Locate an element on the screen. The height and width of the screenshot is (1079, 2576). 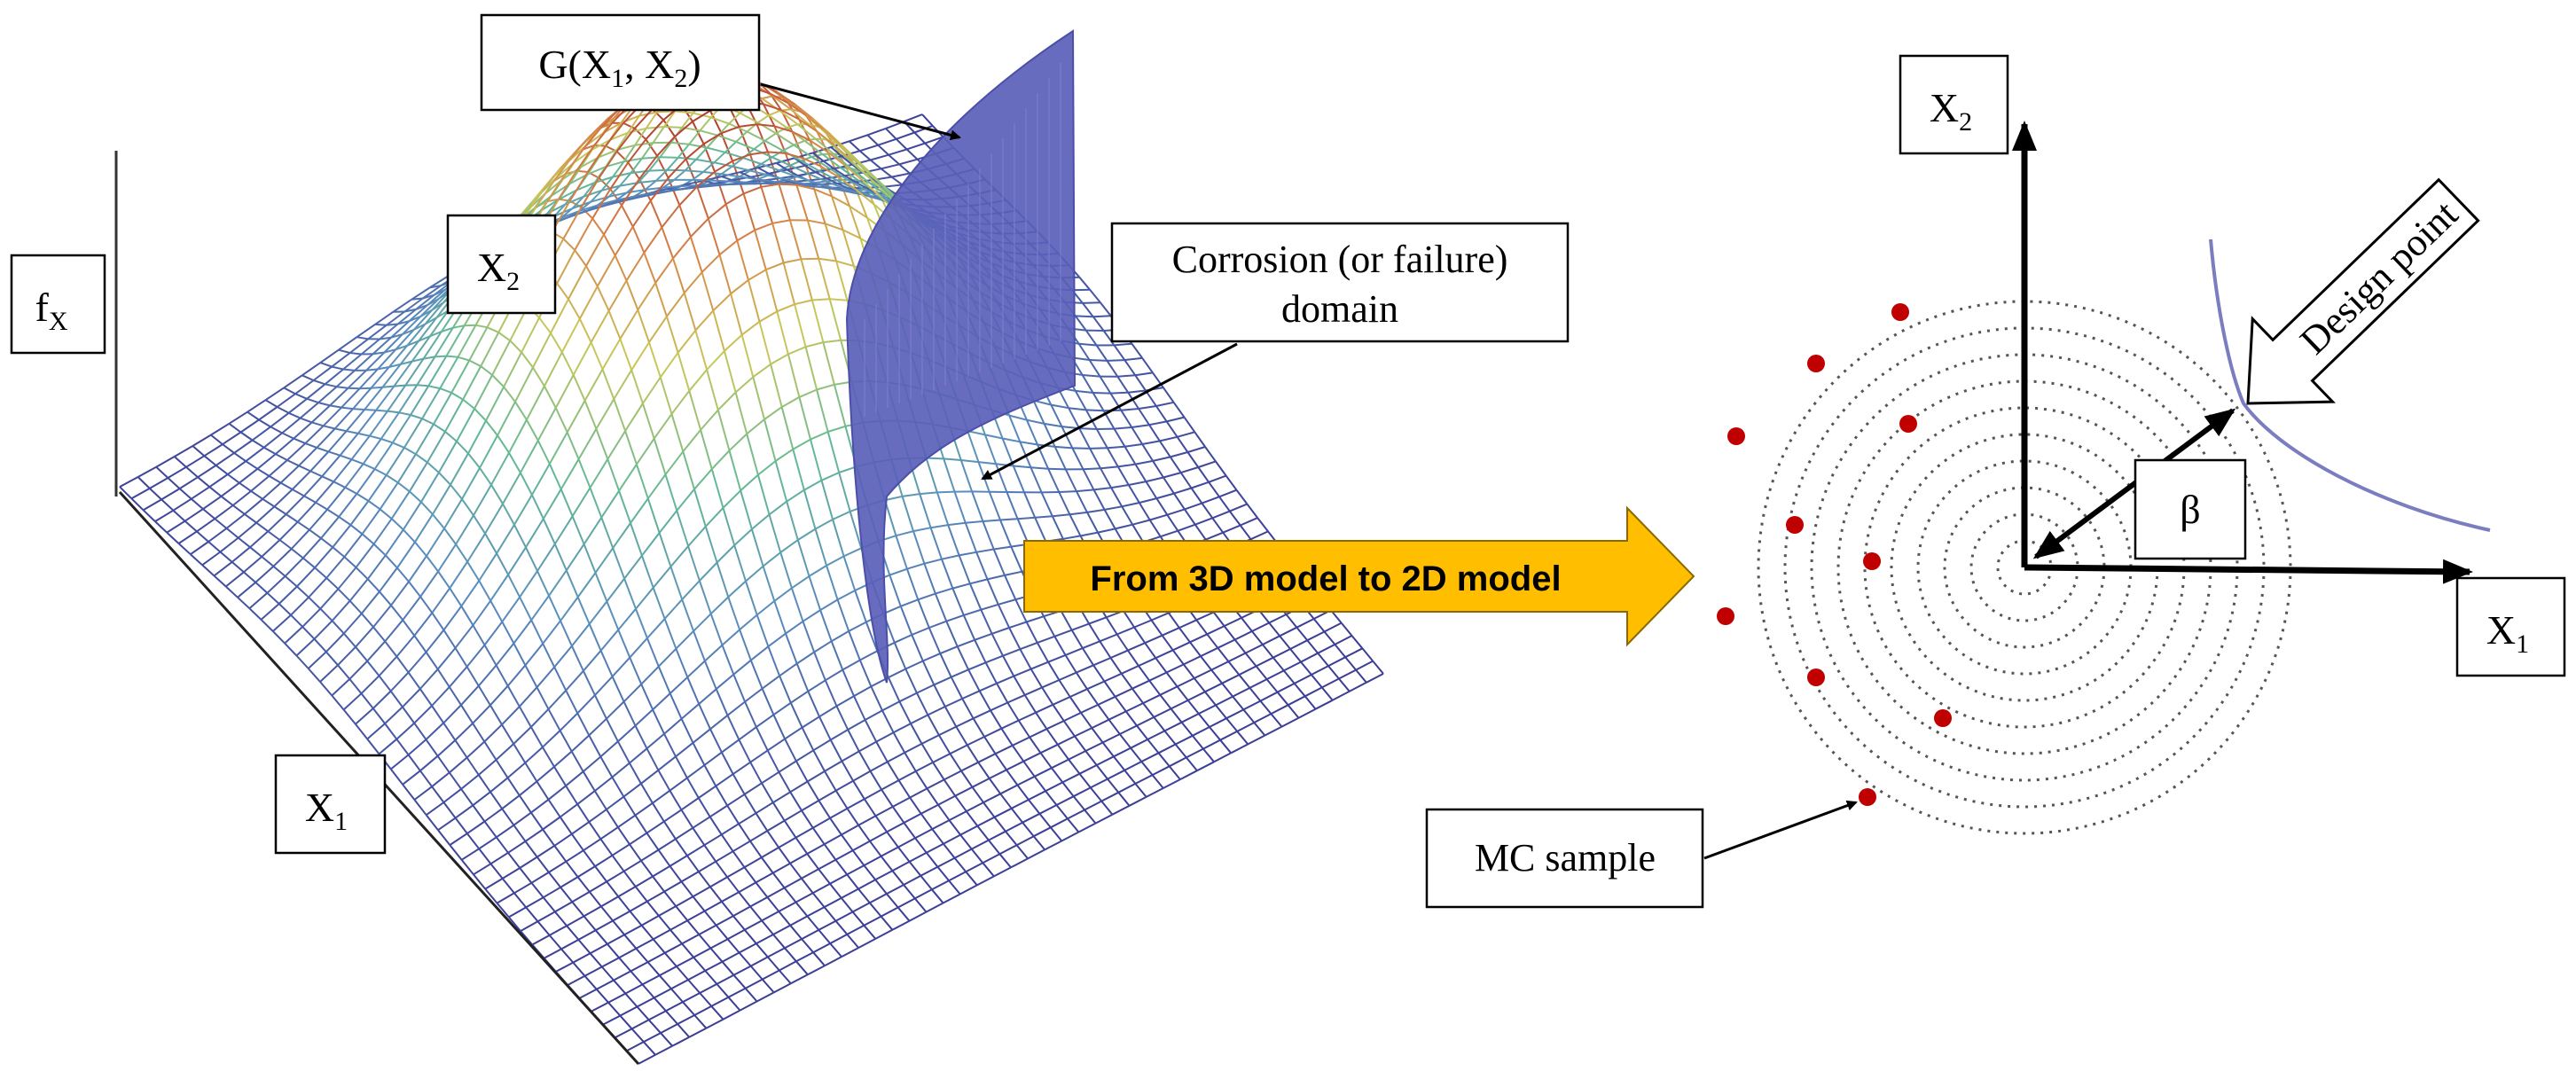
limit-state-surface is located at coordinates (961, 356).